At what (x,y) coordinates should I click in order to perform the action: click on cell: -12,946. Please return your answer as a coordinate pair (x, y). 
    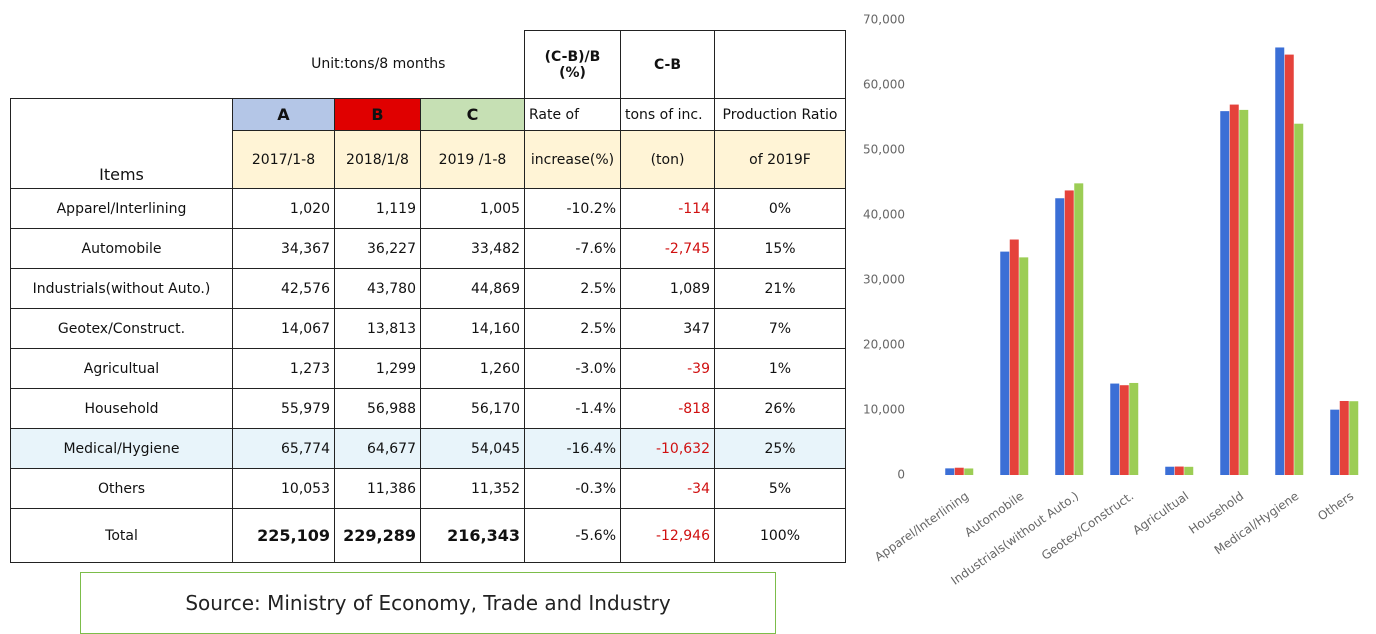
    Looking at the image, I should click on (667, 535).